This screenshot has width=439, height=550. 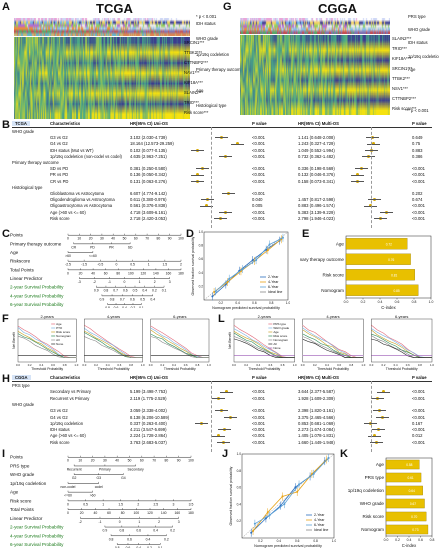 I want to click on legend-label: 6-Year, so click(x=319, y=525).